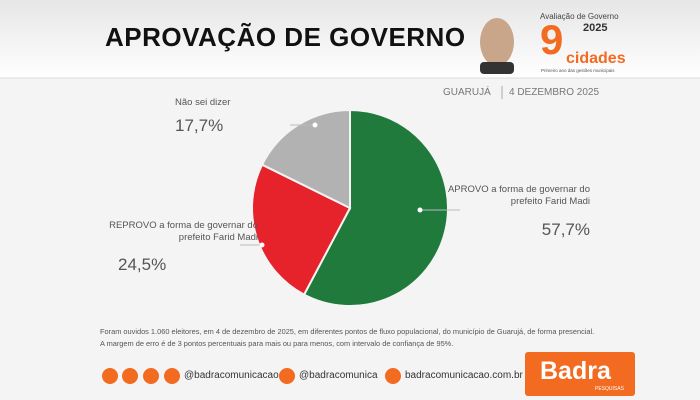 The image size is (700, 400). I want to click on threads-icon, so click(172, 376).